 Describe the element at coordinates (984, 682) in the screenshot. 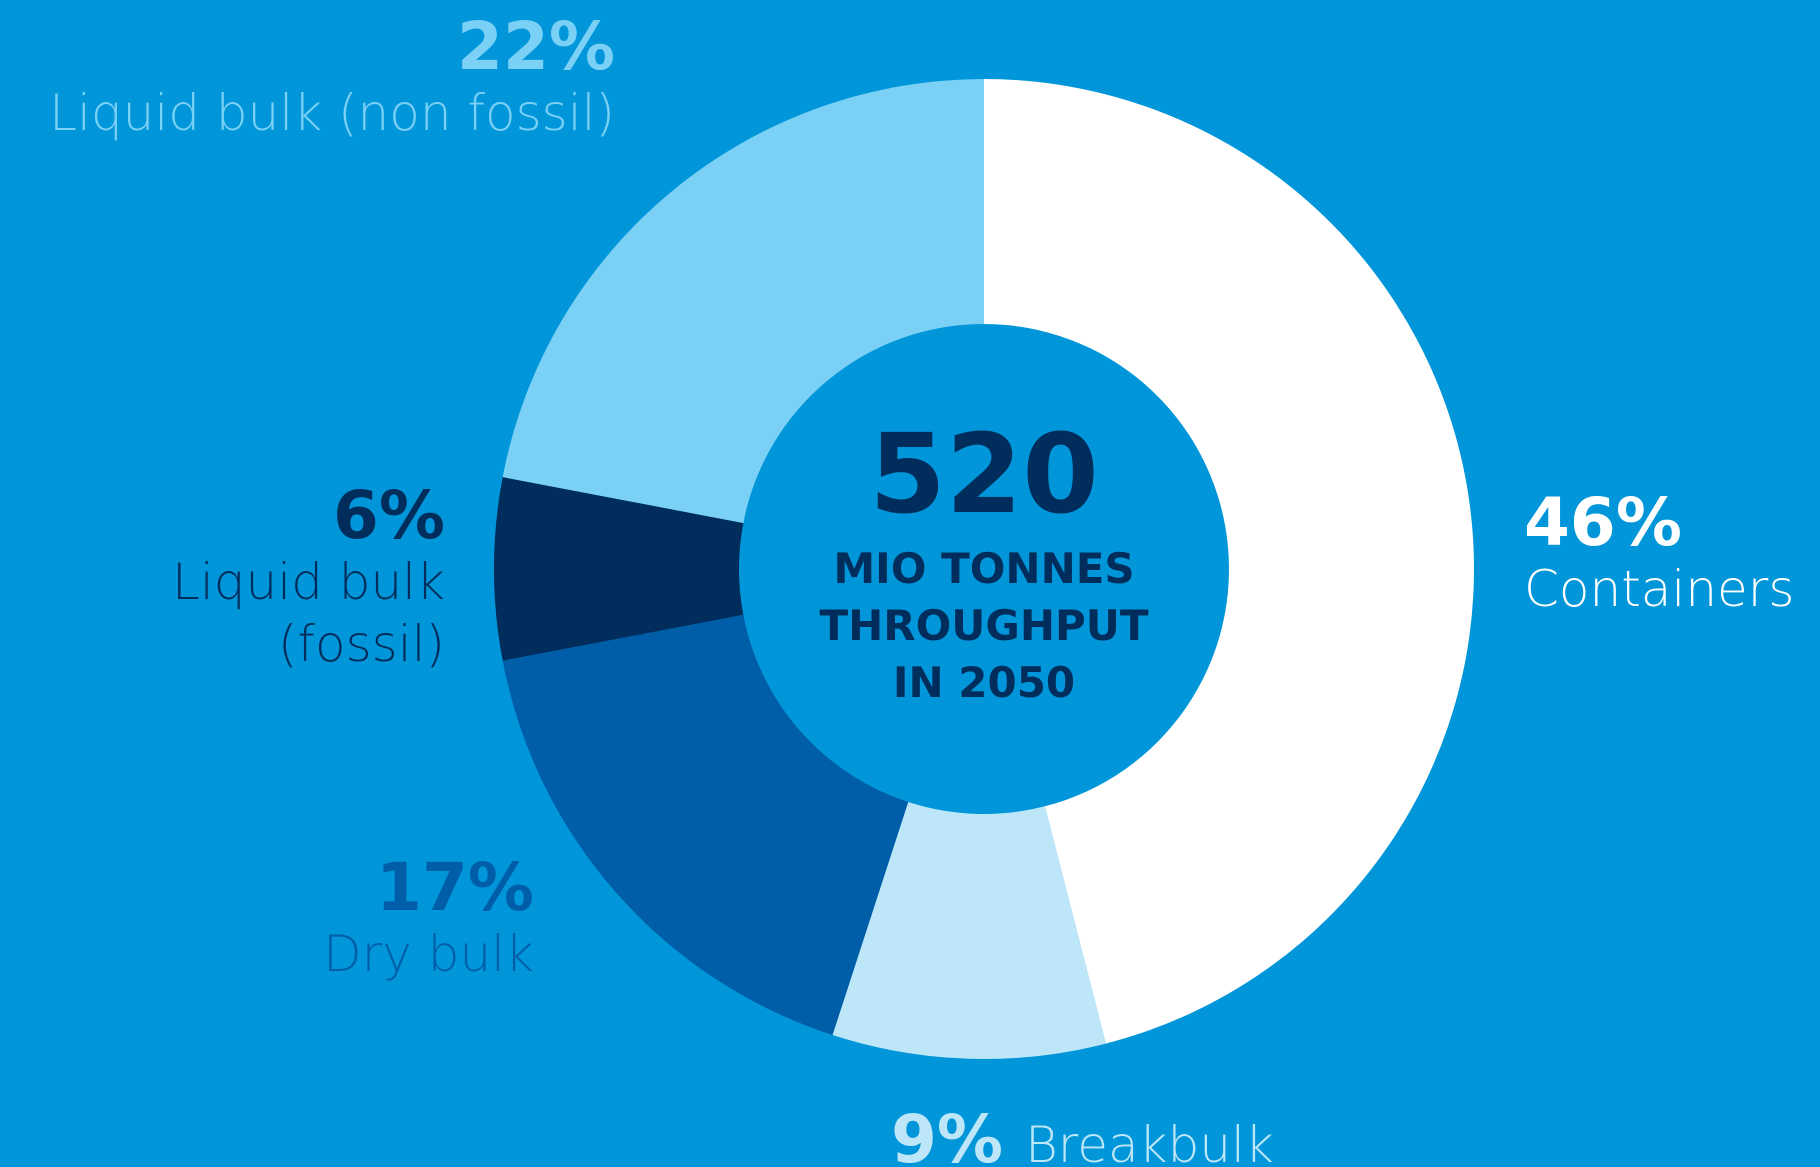

I see `center-label: IN 2050` at that location.